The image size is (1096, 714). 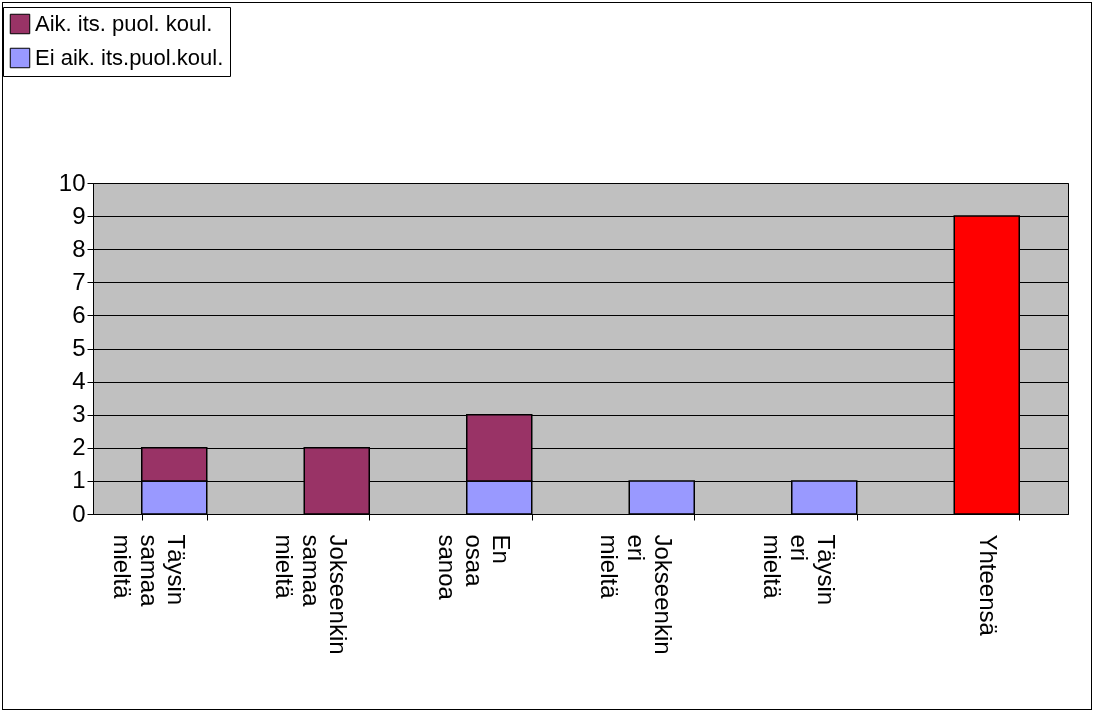 I want to click on x-tick-label: Yhteensä, so click(x=989, y=585).